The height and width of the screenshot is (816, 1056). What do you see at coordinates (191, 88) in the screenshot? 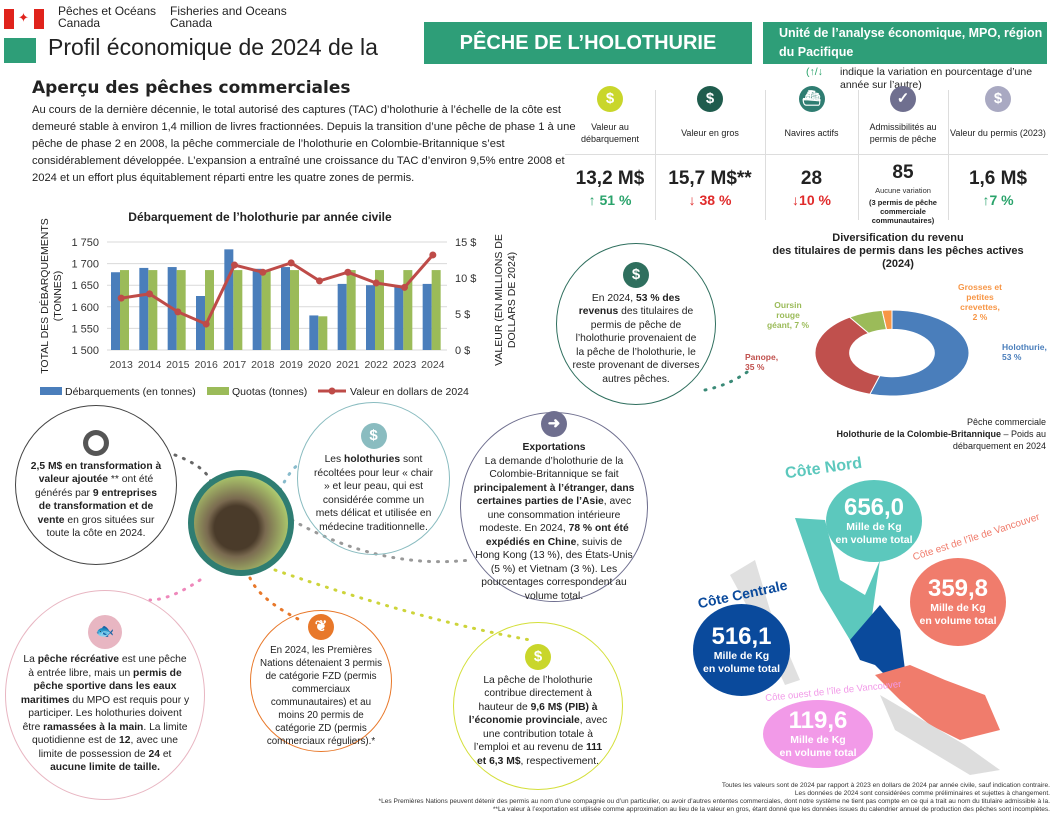
I see `overview-heading: Aperçu des pêches commerciales` at bounding box center [191, 88].